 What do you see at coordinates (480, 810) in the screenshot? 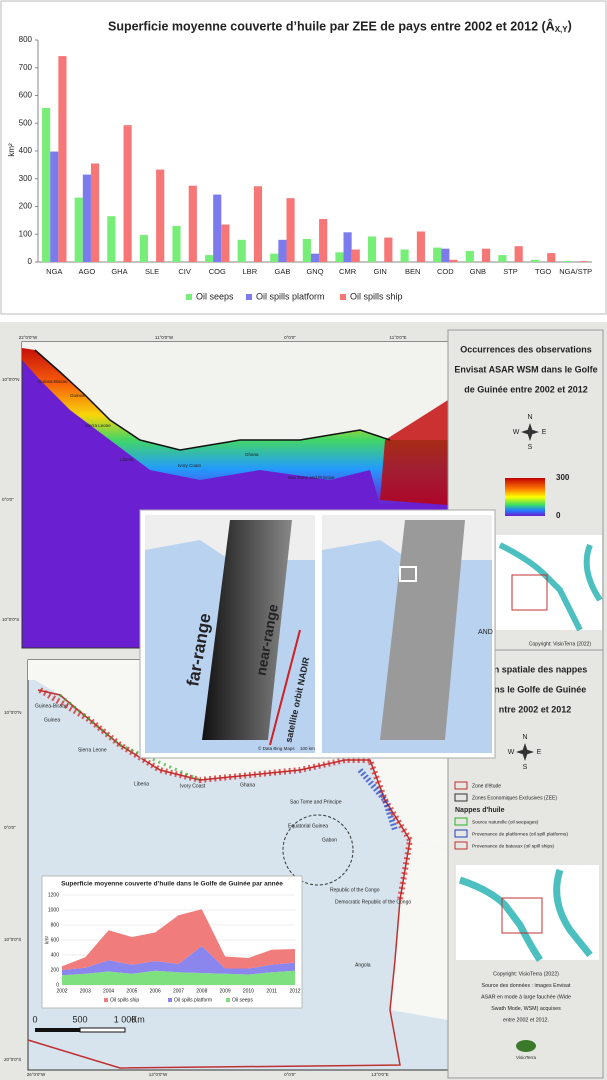
I see `legend-group: Nappes d'huile` at bounding box center [480, 810].